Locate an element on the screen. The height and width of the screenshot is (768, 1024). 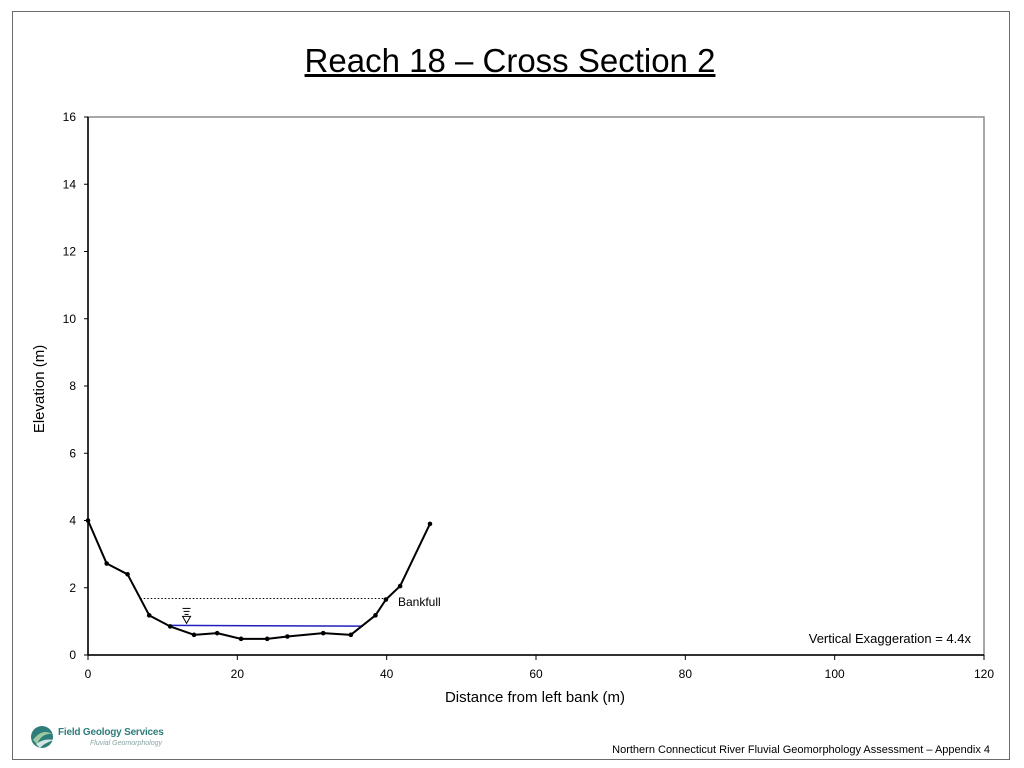
y-tick-label: 4 is located at coordinates (72, 521).